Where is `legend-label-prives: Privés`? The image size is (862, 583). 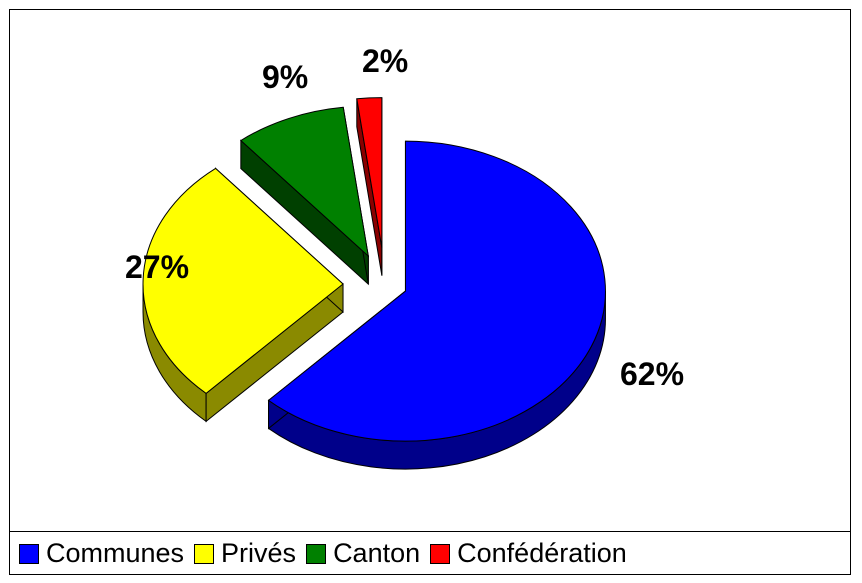
legend-label-prives: Privés is located at coordinates (259, 553).